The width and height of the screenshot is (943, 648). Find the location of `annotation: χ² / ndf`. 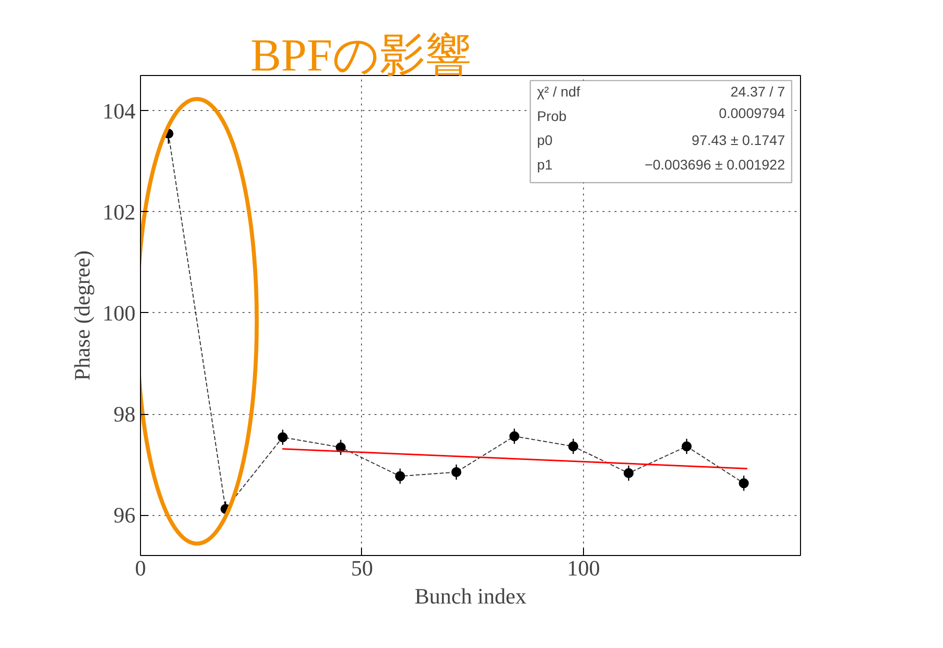

annotation: χ² / ndf is located at coordinates (558, 92).